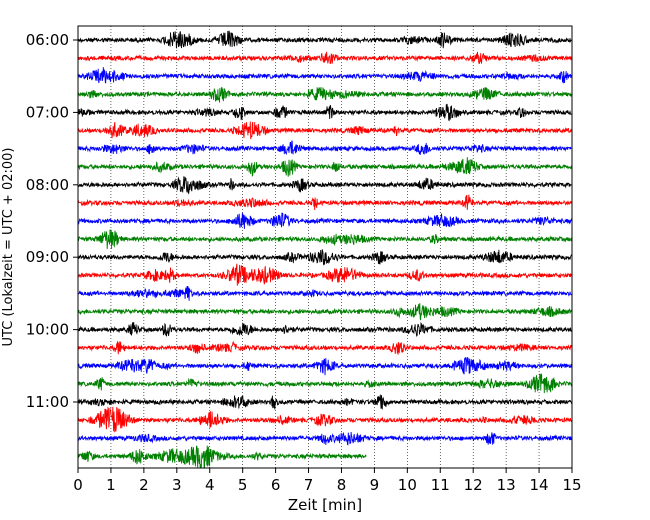 The height and width of the screenshot is (520, 650). What do you see at coordinates (243, 485) in the screenshot?
I see `x-tick-label: 5` at bounding box center [243, 485].